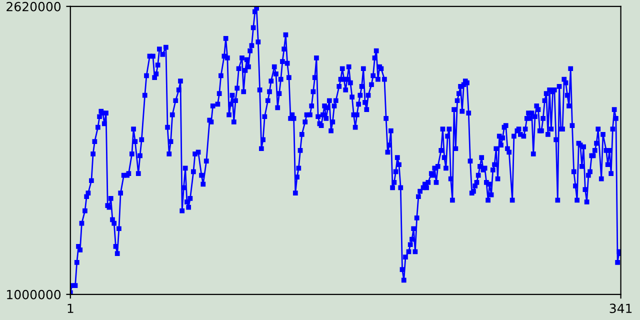 The height and width of the screenshot is (320, 640). What do you see at coordinates (34, 295) in the screenshot?
I see `y-tick-label: 1000000` at bounding box center [34, 295].